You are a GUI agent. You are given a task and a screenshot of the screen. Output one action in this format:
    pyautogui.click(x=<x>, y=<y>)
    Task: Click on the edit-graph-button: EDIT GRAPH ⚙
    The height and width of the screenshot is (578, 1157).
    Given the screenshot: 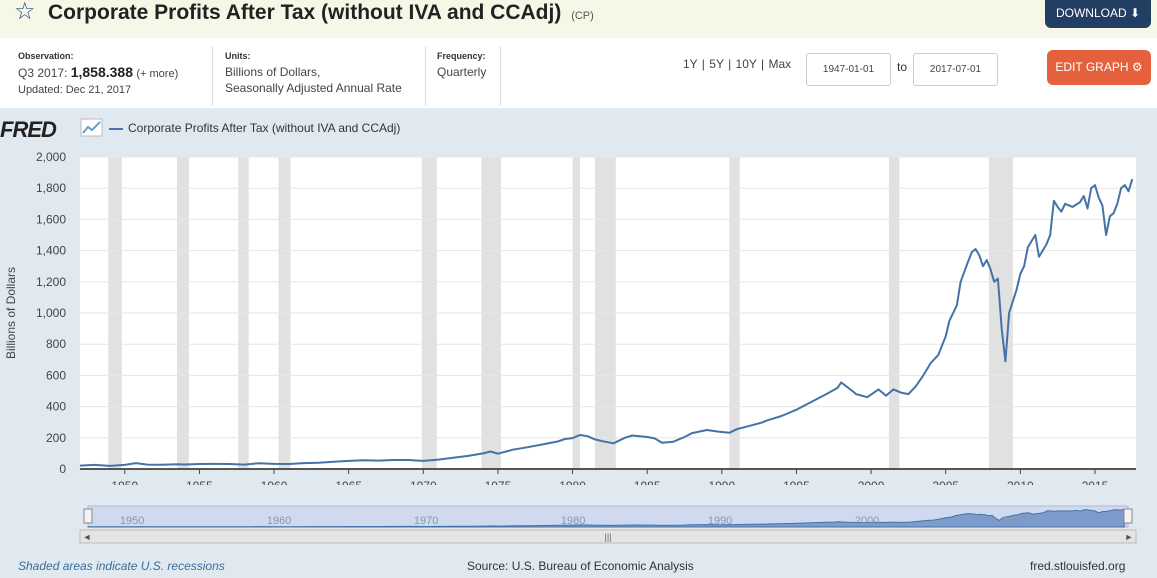 What is the action you would take?
    pyautogui.click(x=1099, y=67)
    